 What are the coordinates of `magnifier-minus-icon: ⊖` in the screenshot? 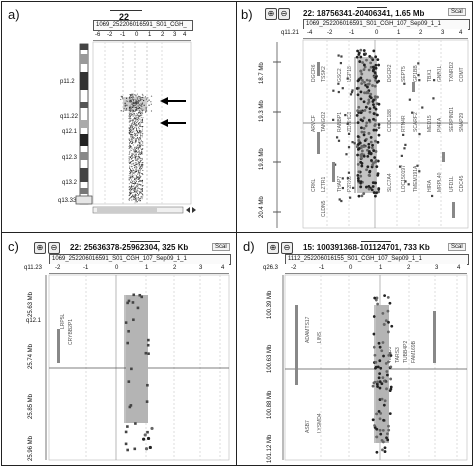 It's located at (284, 13).